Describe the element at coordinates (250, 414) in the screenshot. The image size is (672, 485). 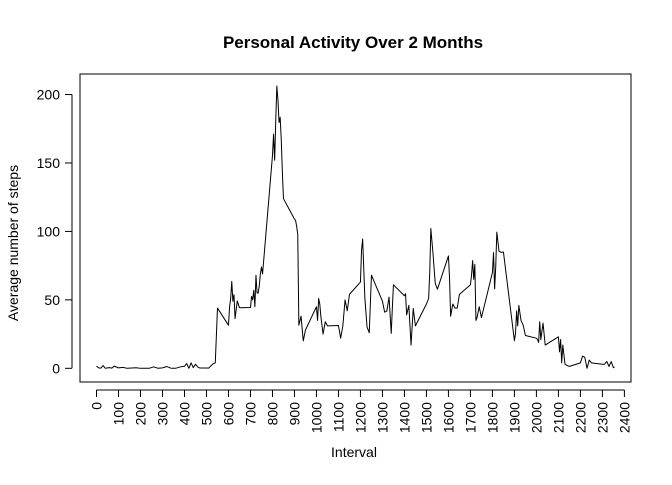
I see `x-tick-label: 700` at that location.